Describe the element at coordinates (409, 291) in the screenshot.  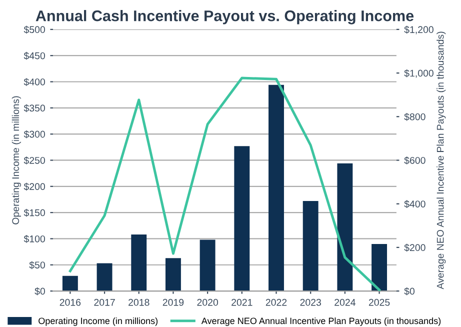
I see `y2-tick-label: $0` at that location.